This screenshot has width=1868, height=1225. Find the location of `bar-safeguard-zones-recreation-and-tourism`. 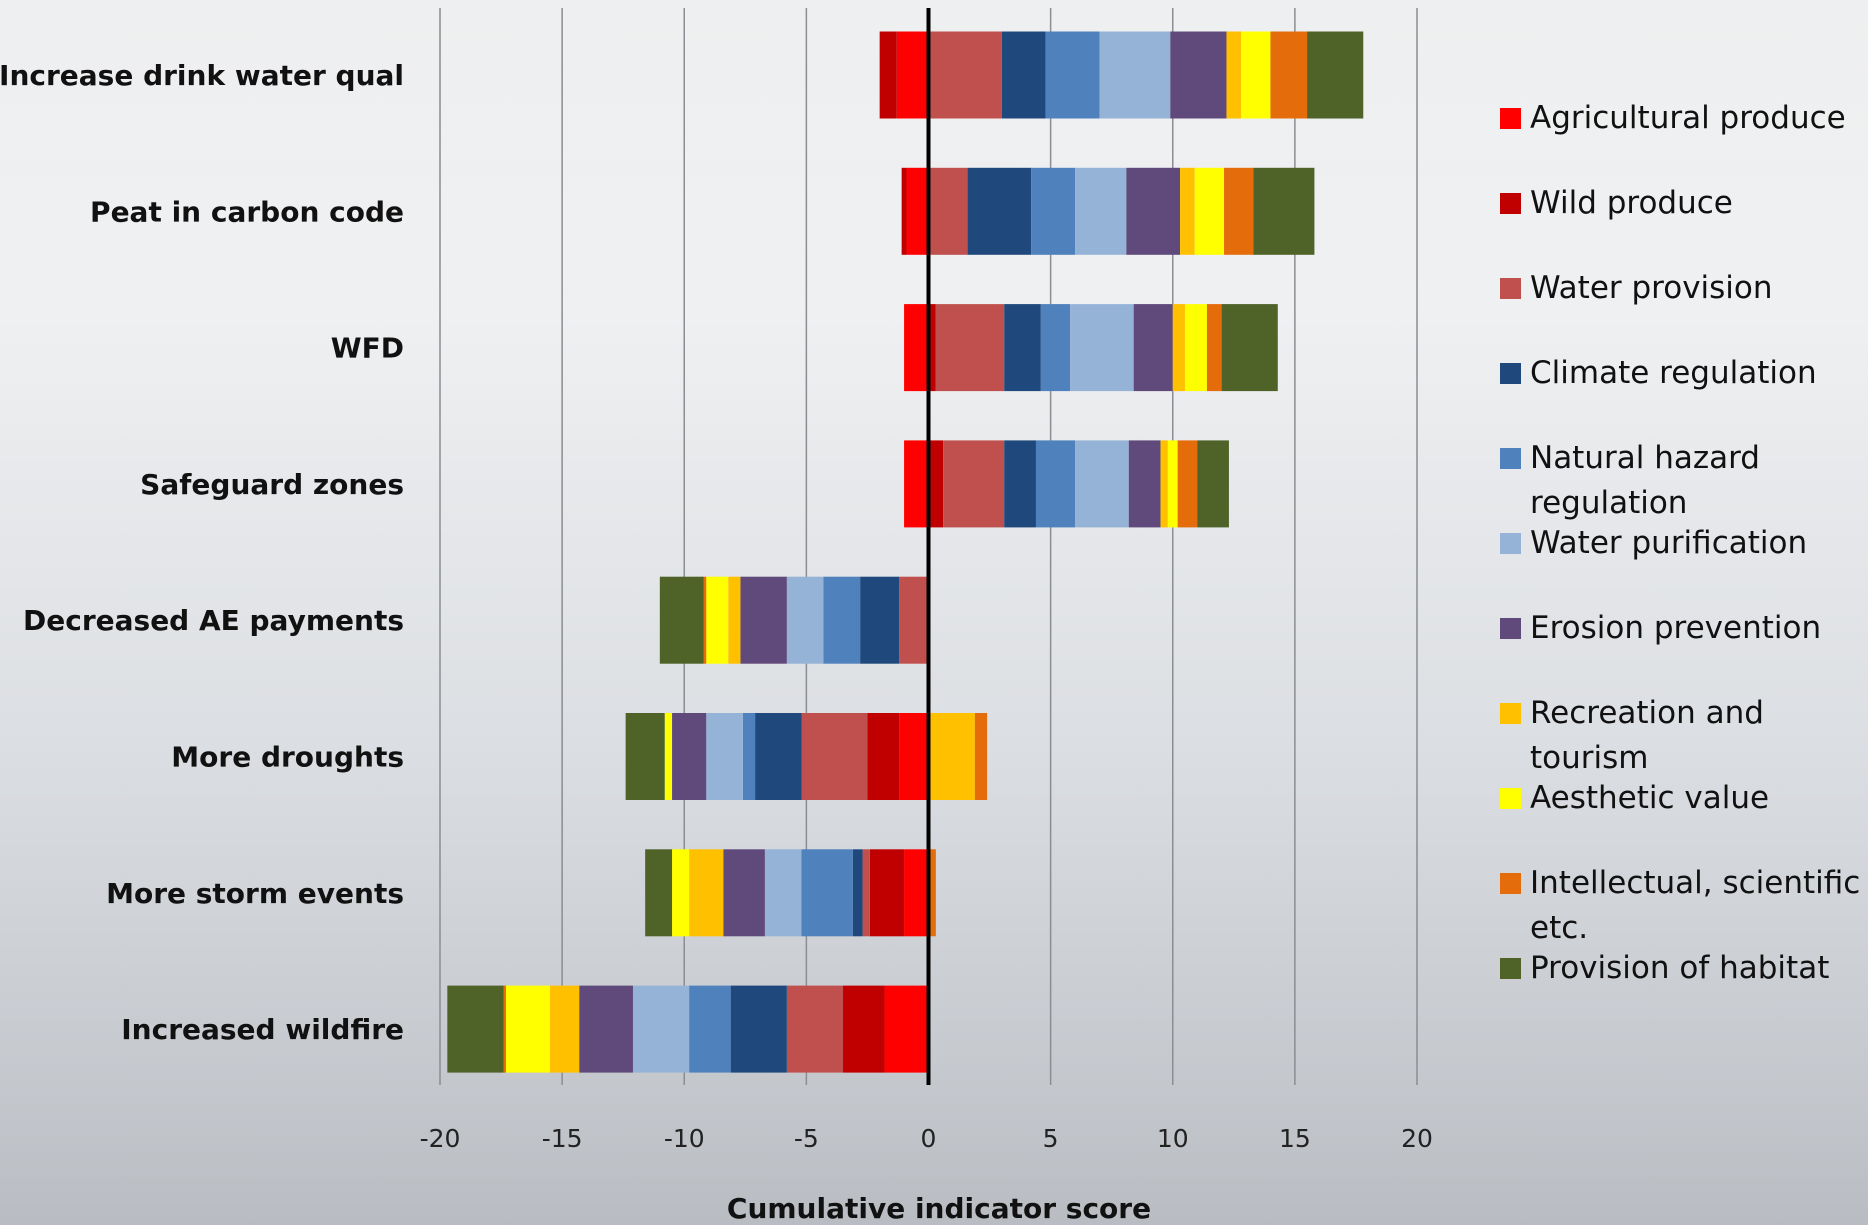

bar-safeguard-zones-recreation-and-tourism is located at coordinates (1164, 484).